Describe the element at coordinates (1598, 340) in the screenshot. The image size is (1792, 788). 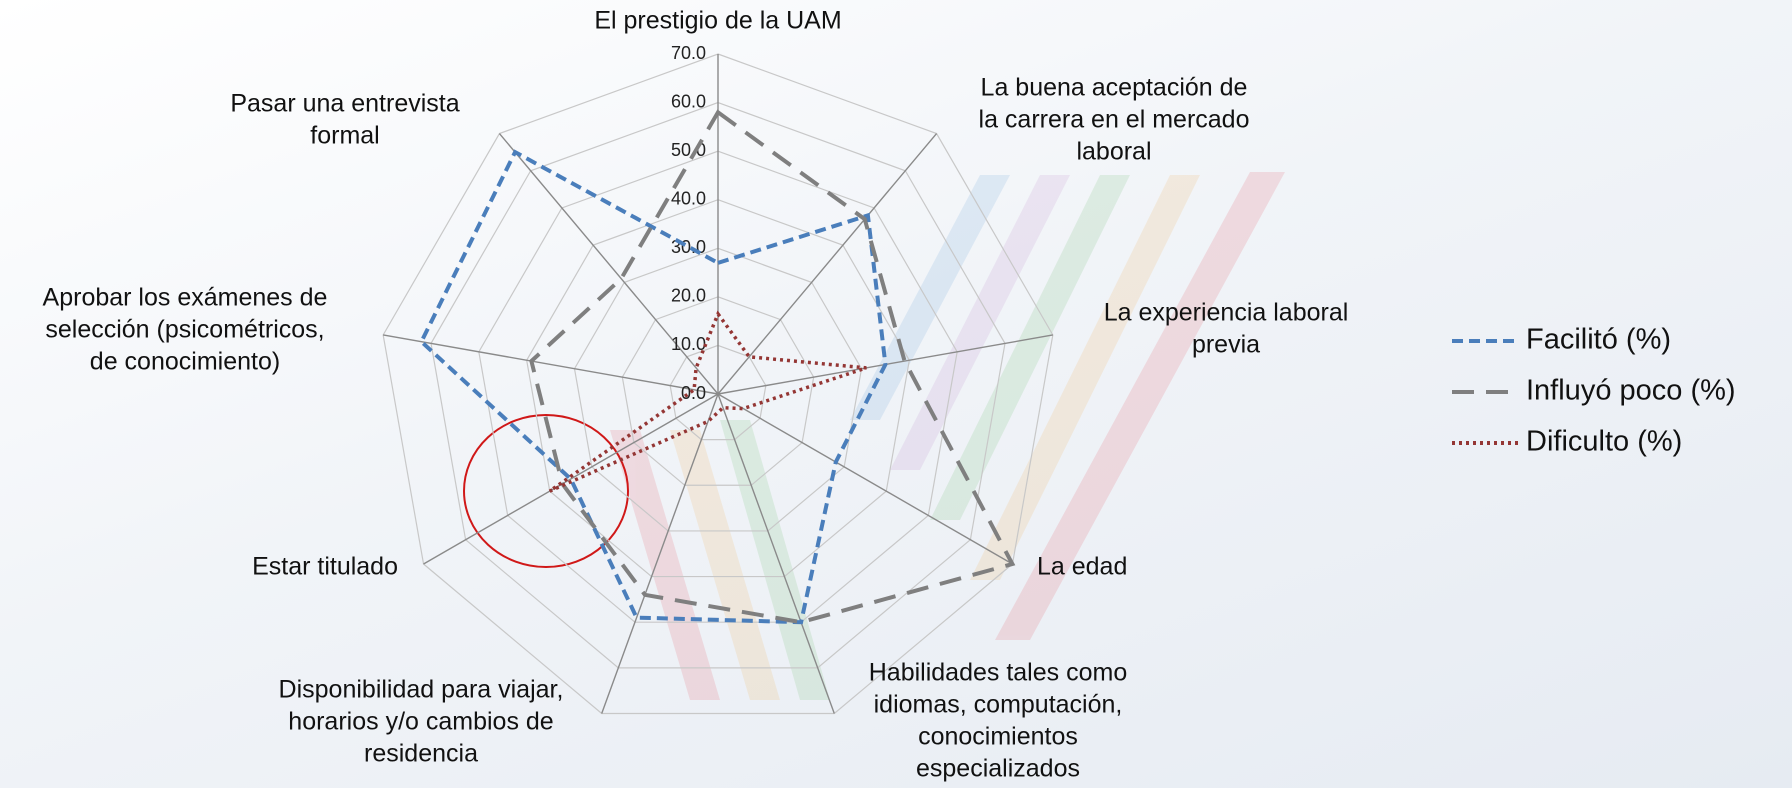
I see `legend-label: Facilitó (%)` at that location.